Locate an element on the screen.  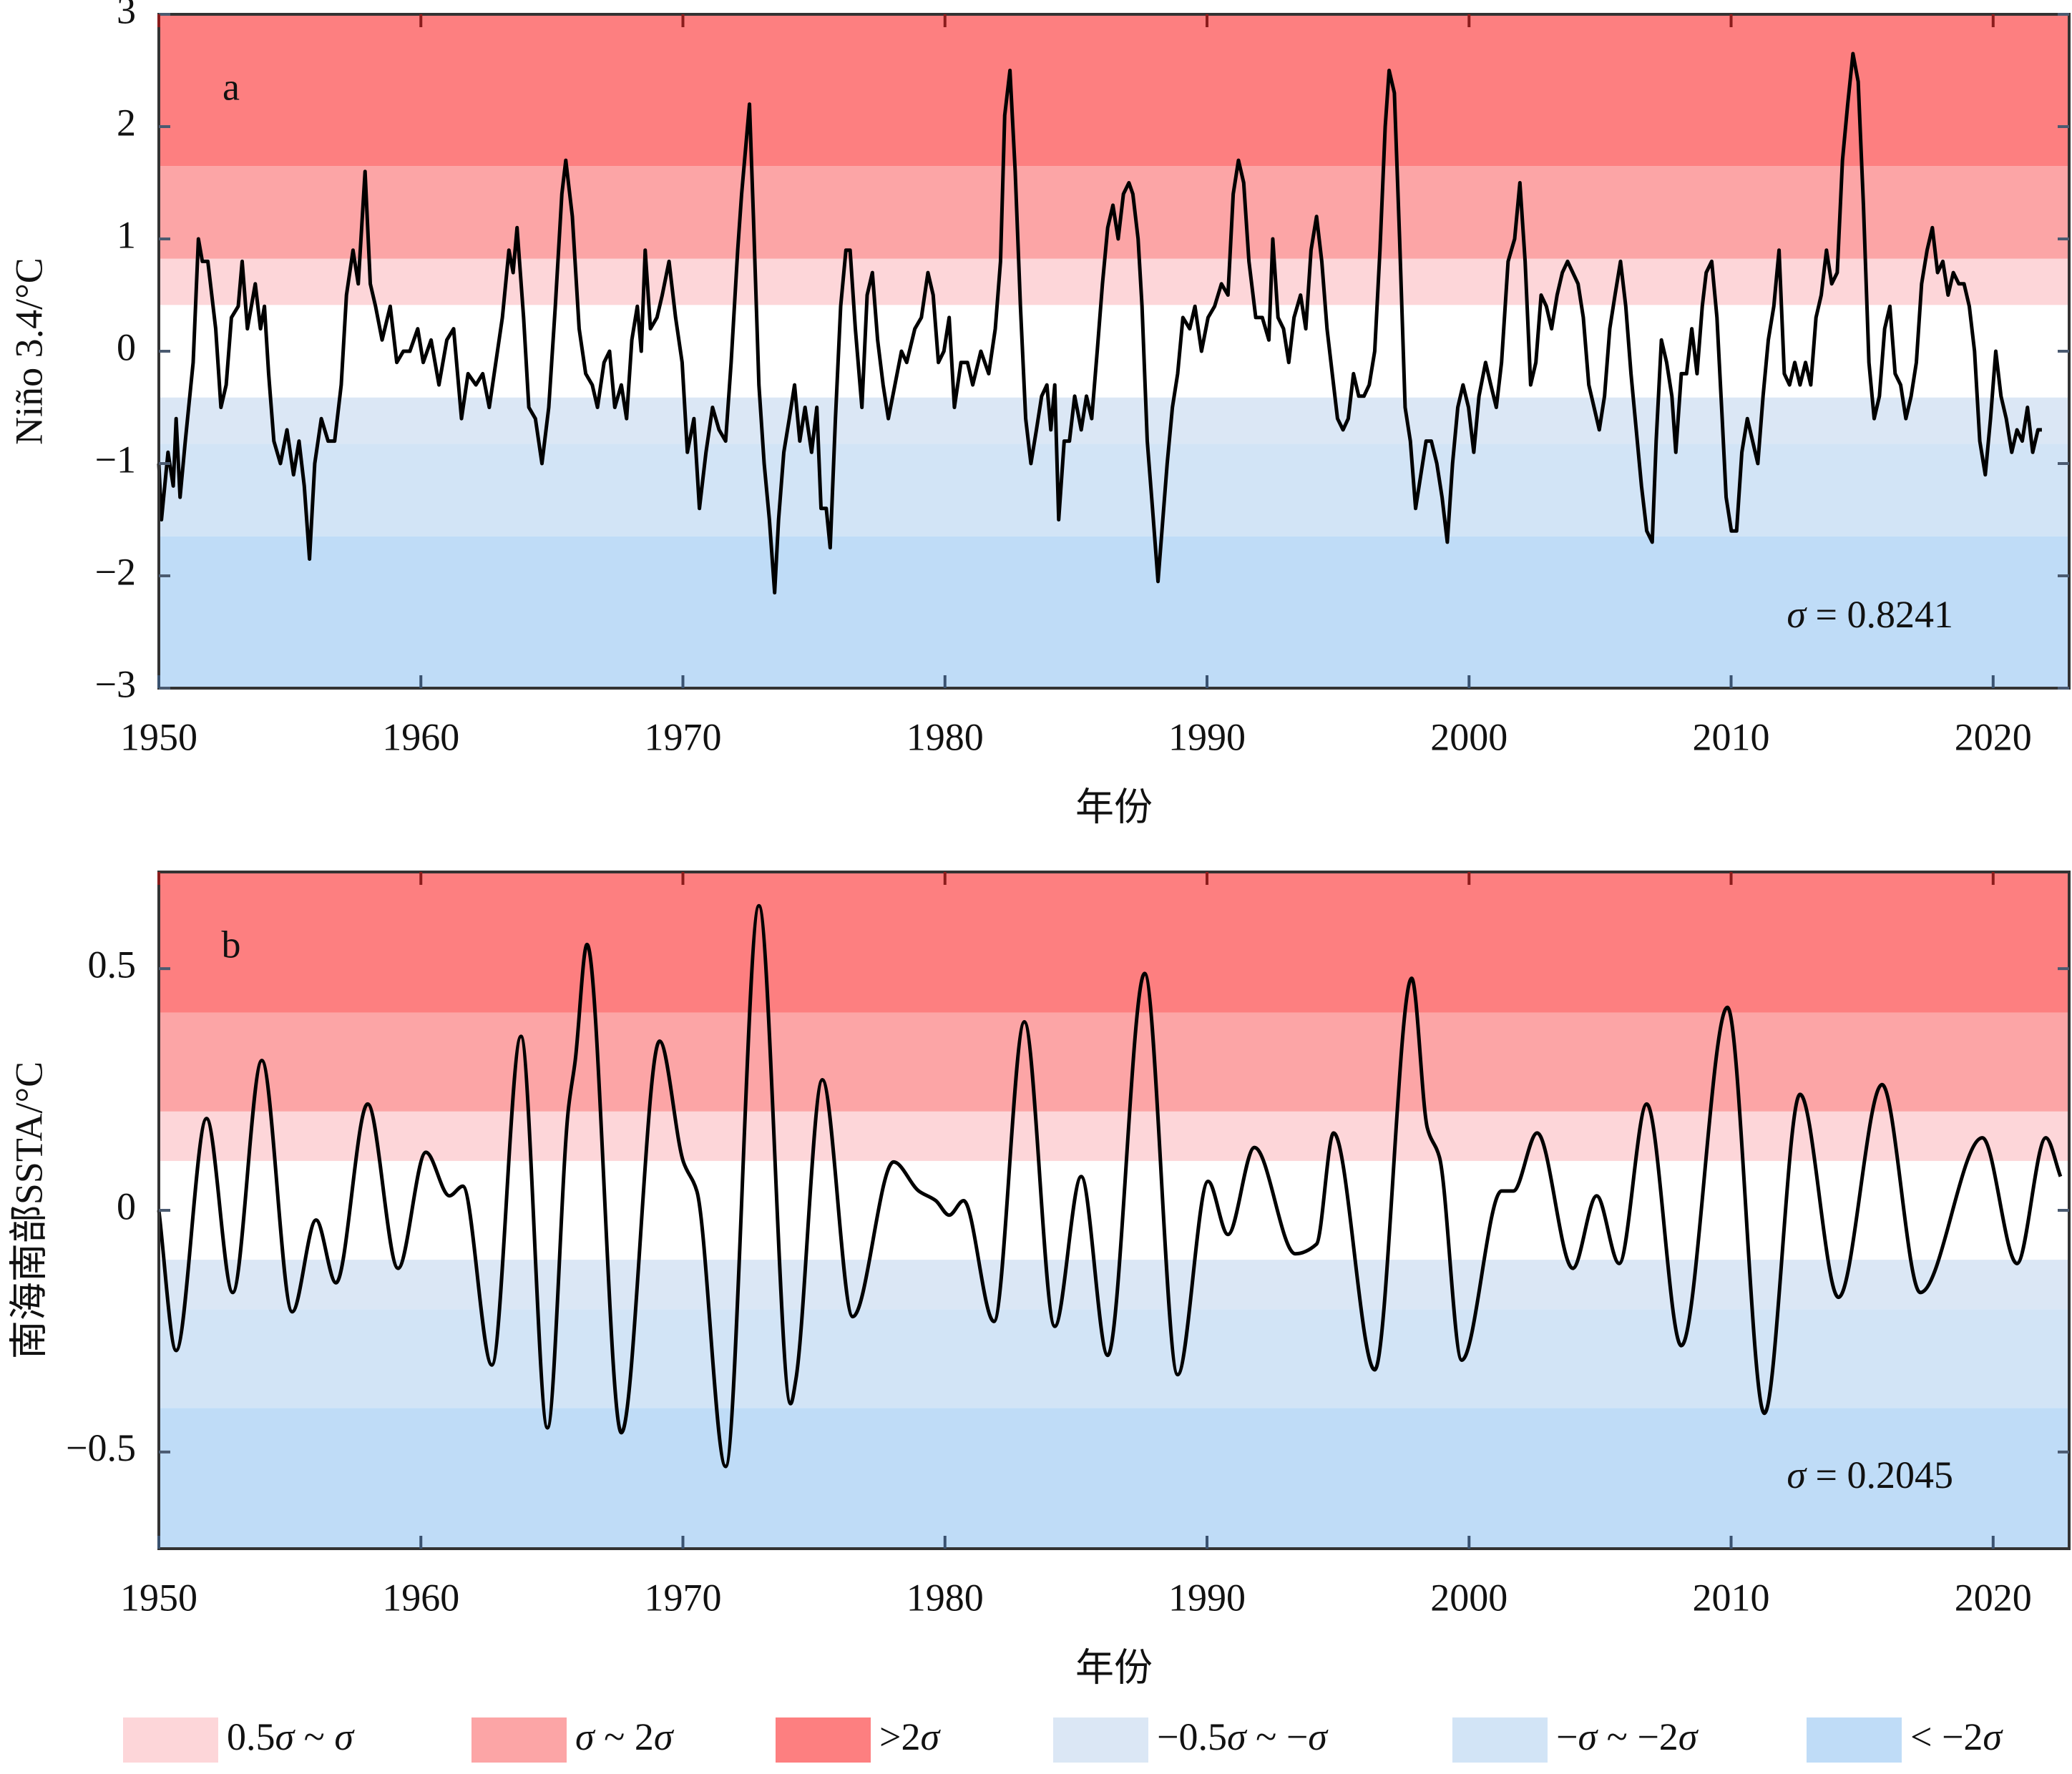
panel-label: b is located at coordinates (232, 944).